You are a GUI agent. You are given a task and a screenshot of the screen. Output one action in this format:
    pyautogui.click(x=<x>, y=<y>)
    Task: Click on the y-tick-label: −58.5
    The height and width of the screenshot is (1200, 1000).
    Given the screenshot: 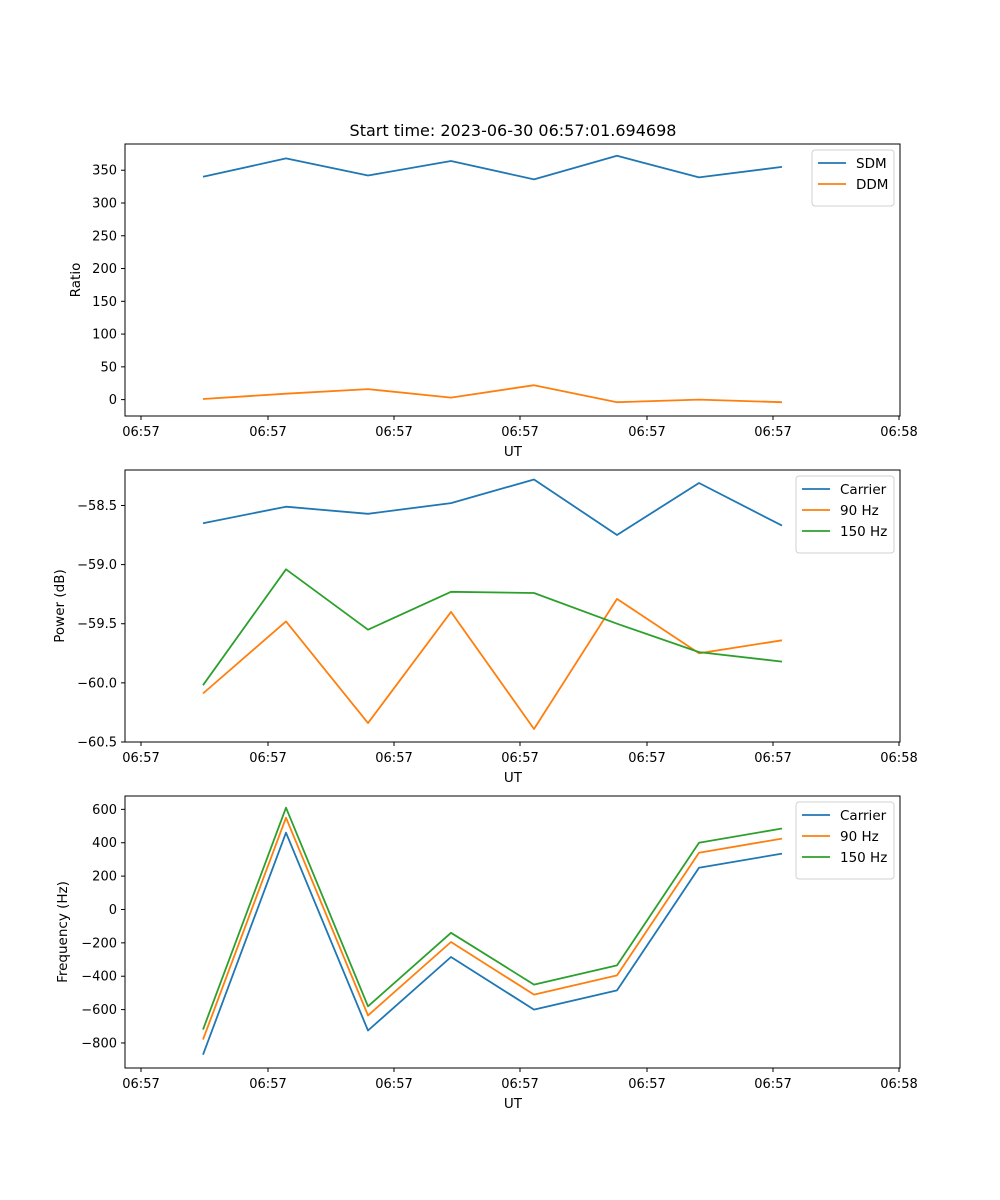 What is the action you would take?
    pyautogui.click(x=97, y=506)
    